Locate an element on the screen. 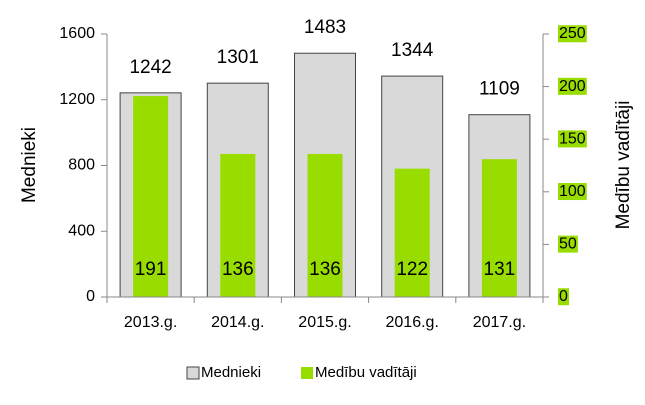  legend-label: Mednieki is located at coordinates (231, 372).